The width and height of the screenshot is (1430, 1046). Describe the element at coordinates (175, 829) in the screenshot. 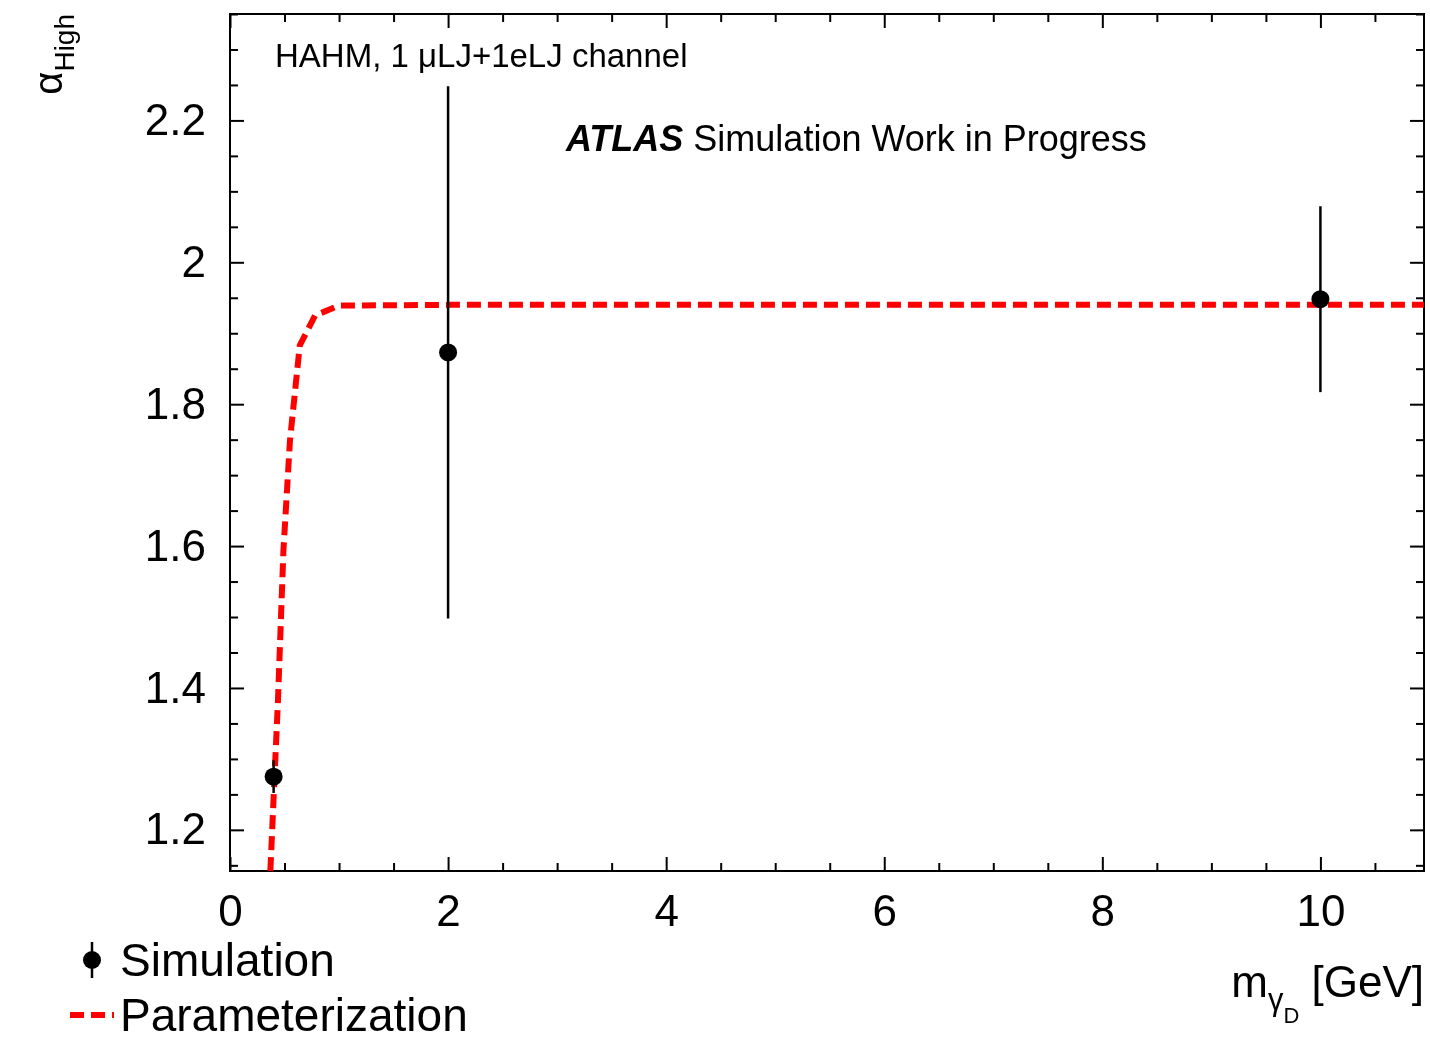

I see `y-tick-label: 1.2` at that location.